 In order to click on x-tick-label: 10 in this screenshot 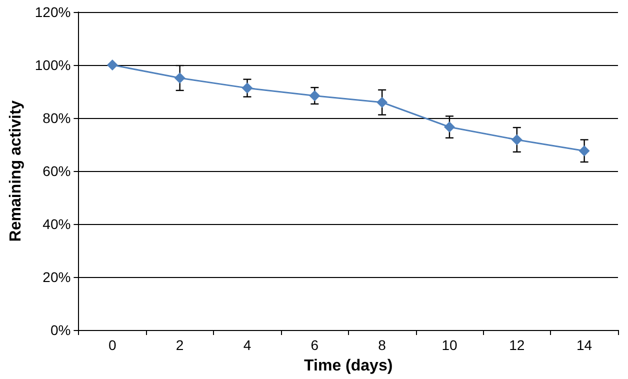, I will do `click(450, 345)`.